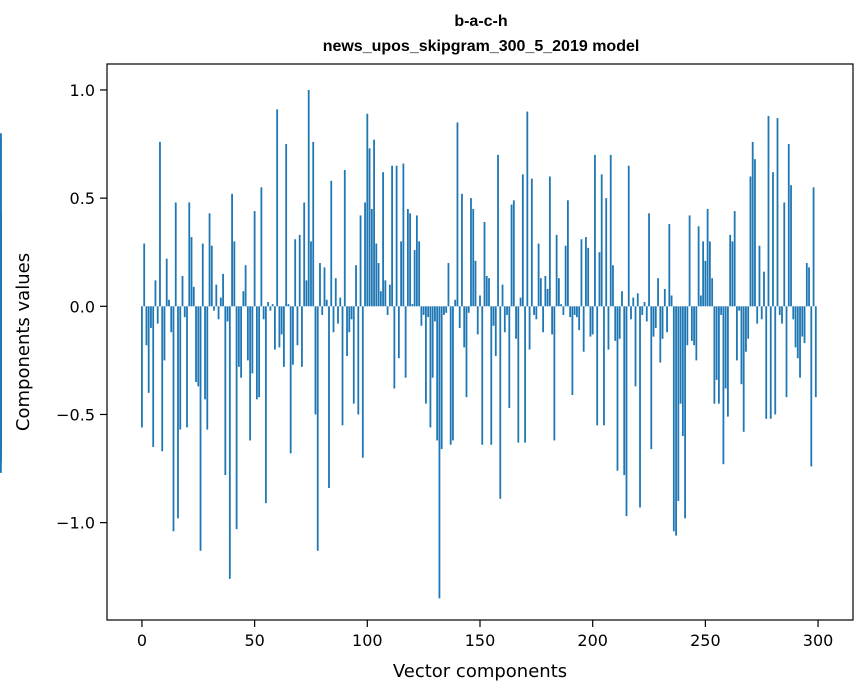 The image size is (867, 696). I want to click on x-axis-ticks: 0 50 100 150 200 250 300, so click(485, 635).